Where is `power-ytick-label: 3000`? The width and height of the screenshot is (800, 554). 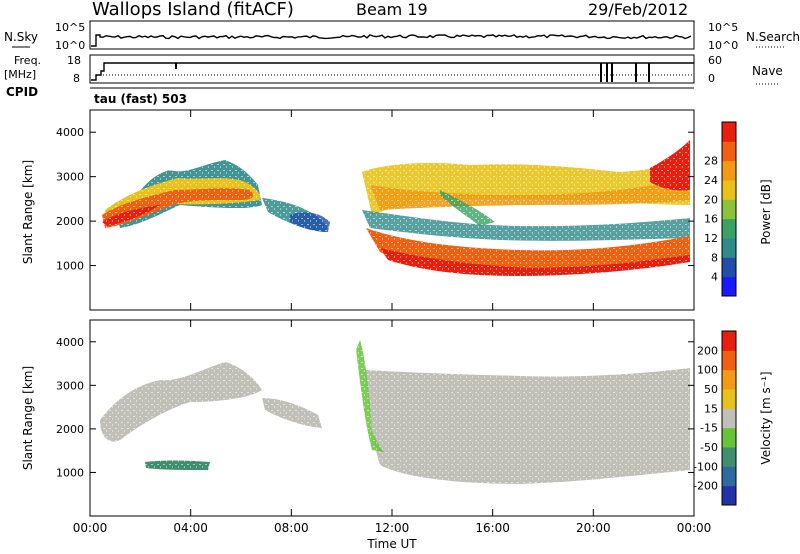
power-ytick-label: 3000 is located at coordinates (70, 177).